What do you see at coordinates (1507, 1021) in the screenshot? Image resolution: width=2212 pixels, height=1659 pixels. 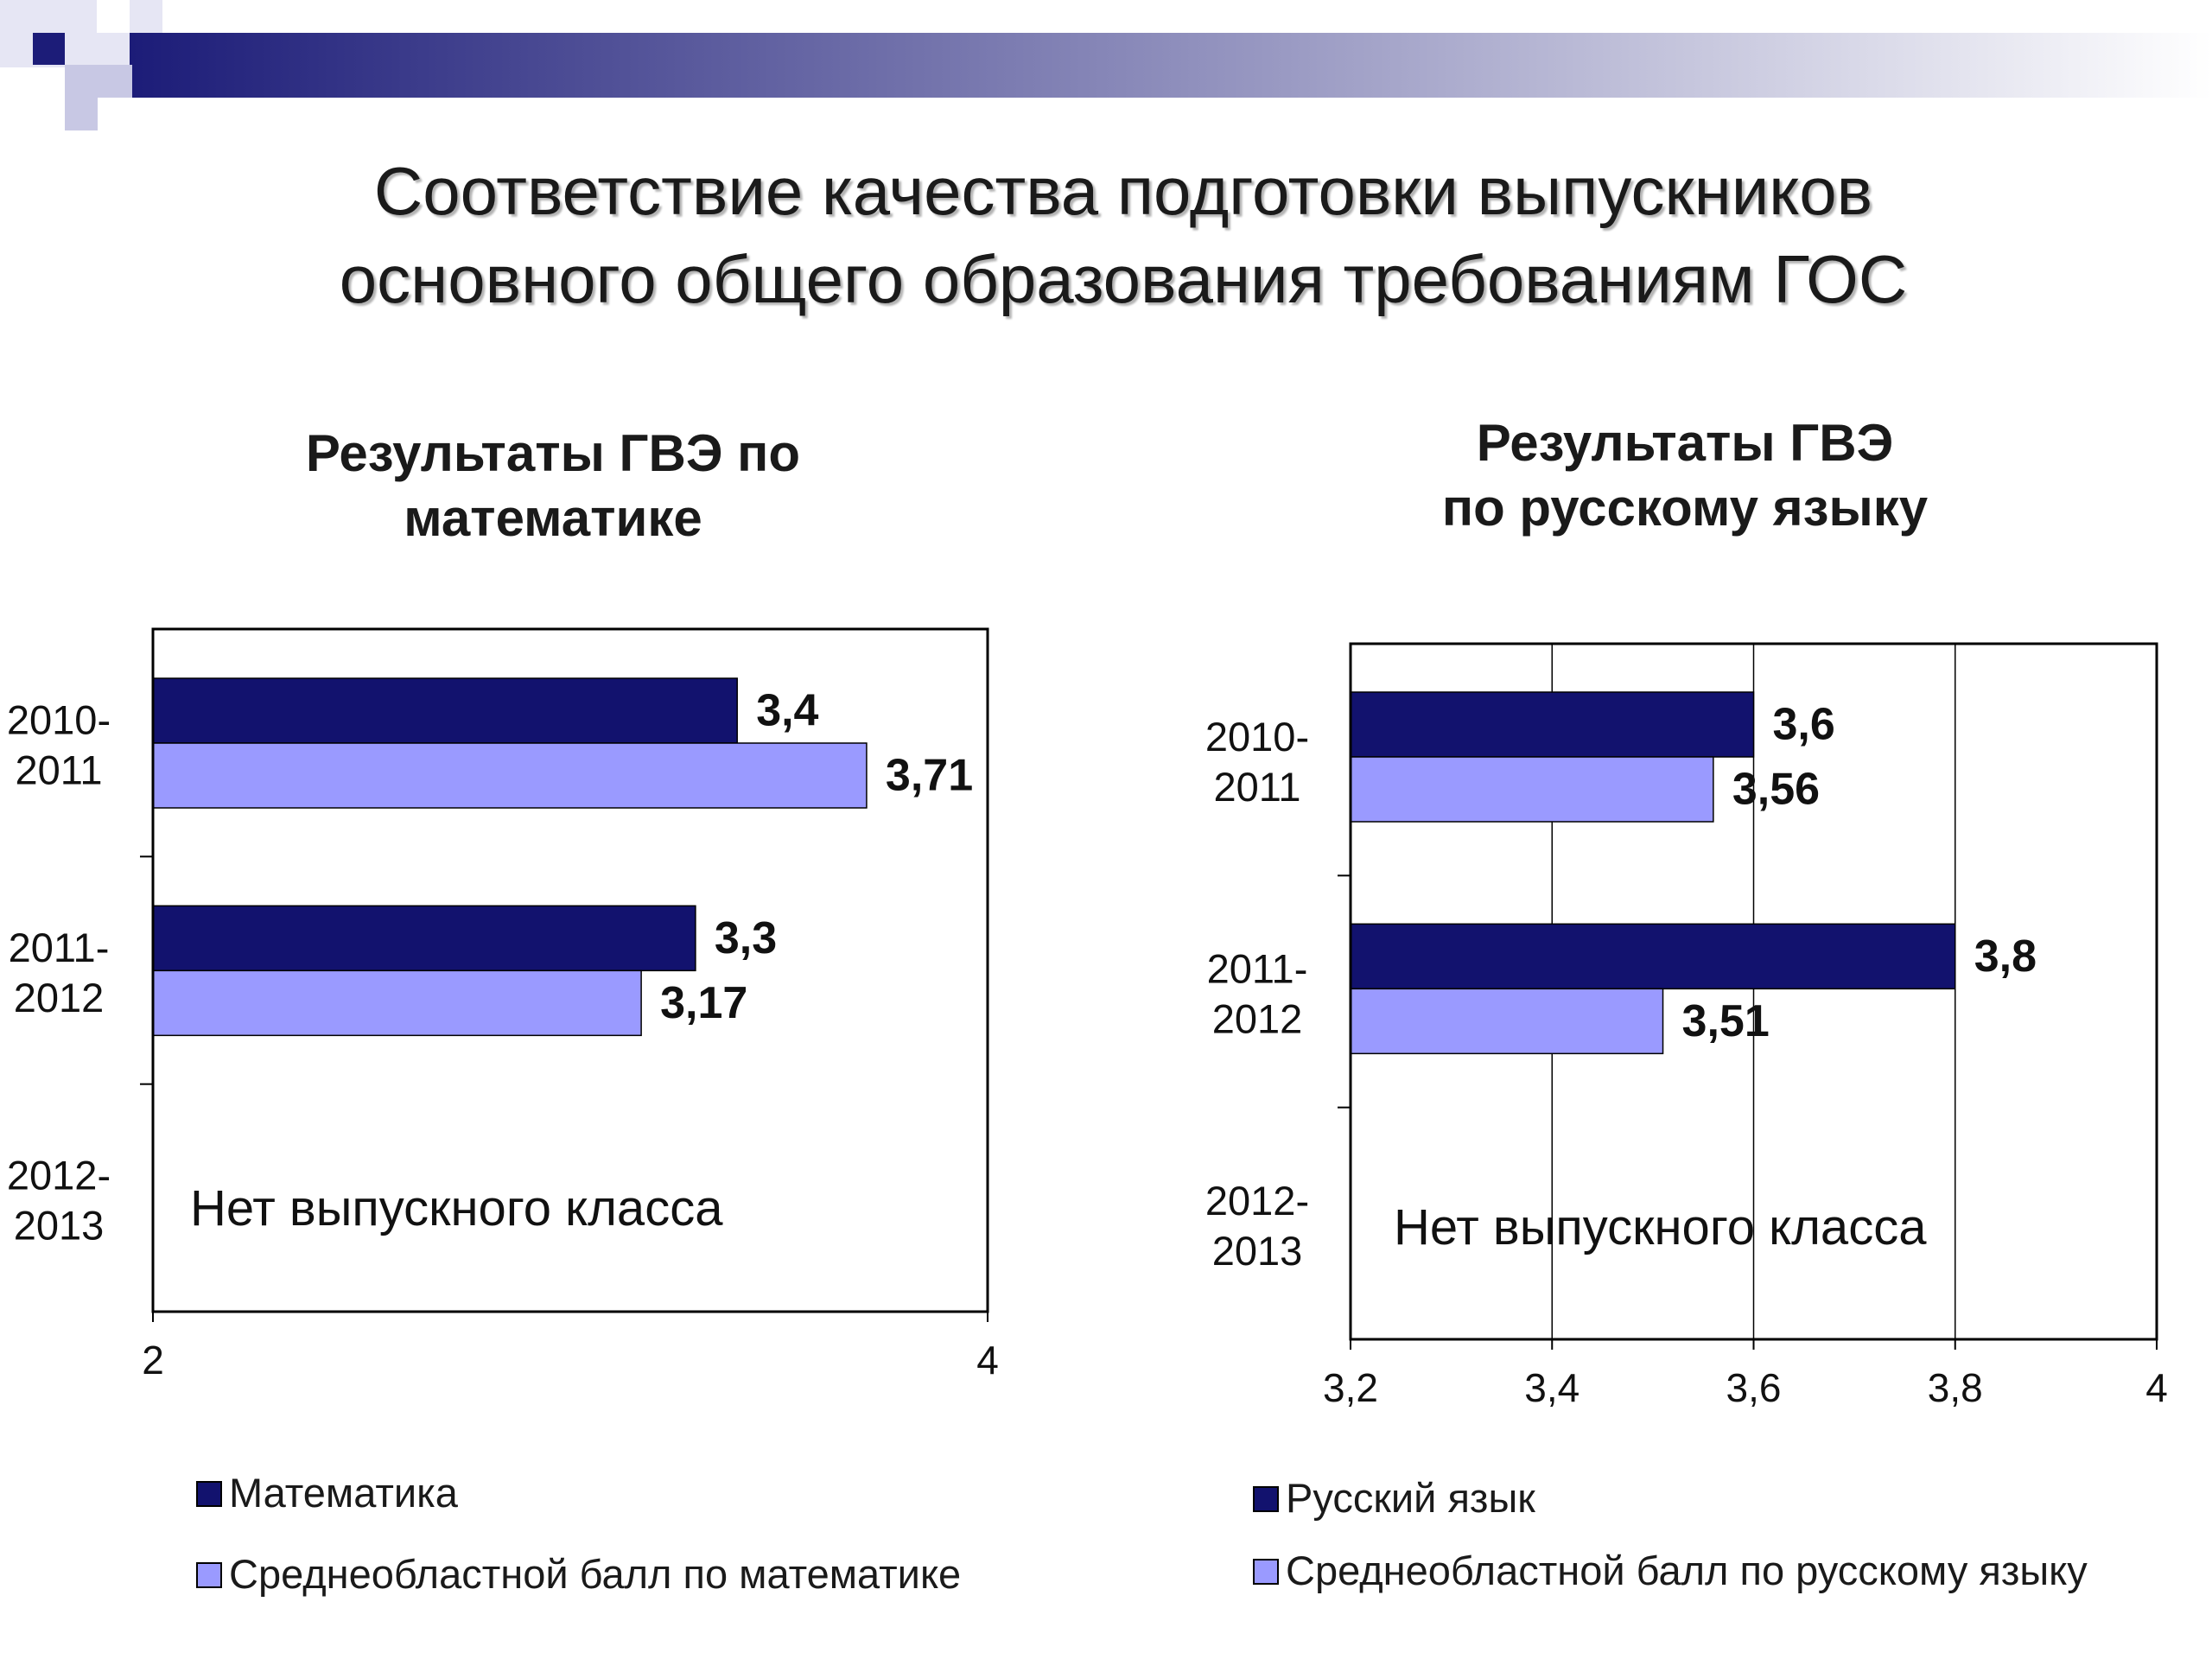 I see `russian-bar-s2-c2` at bounding box center [1507, 1021].